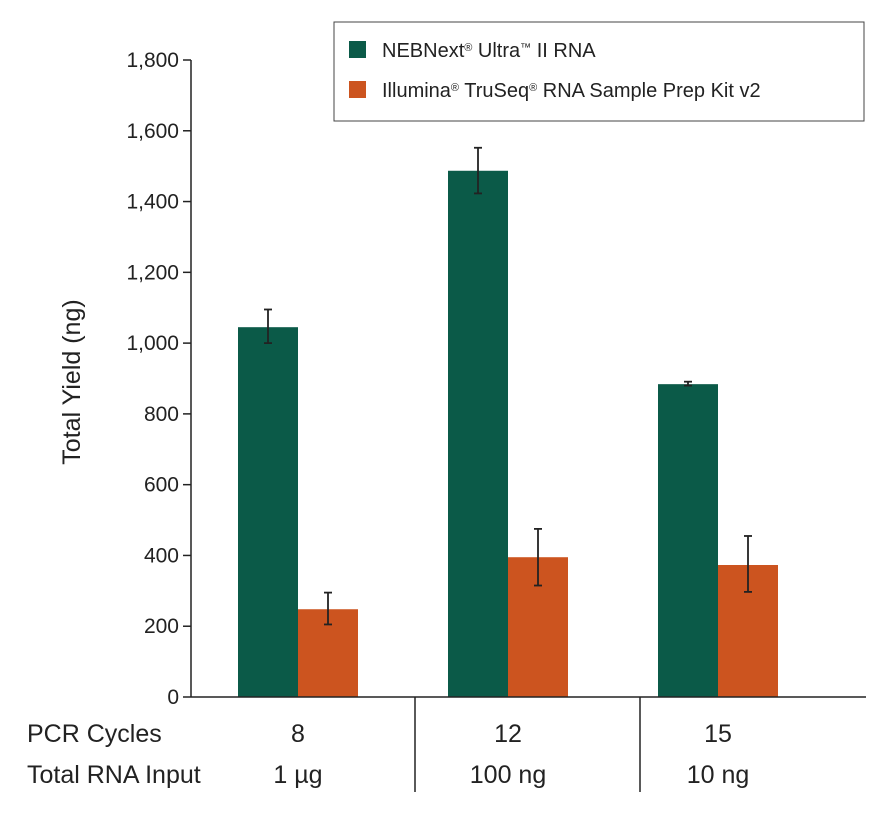 This screenshot has height=822, width=895. What do you see at coordinates (173, 697) in the screenshot?
I see `y-tick-label: 0` at bounding box center [173, 697].